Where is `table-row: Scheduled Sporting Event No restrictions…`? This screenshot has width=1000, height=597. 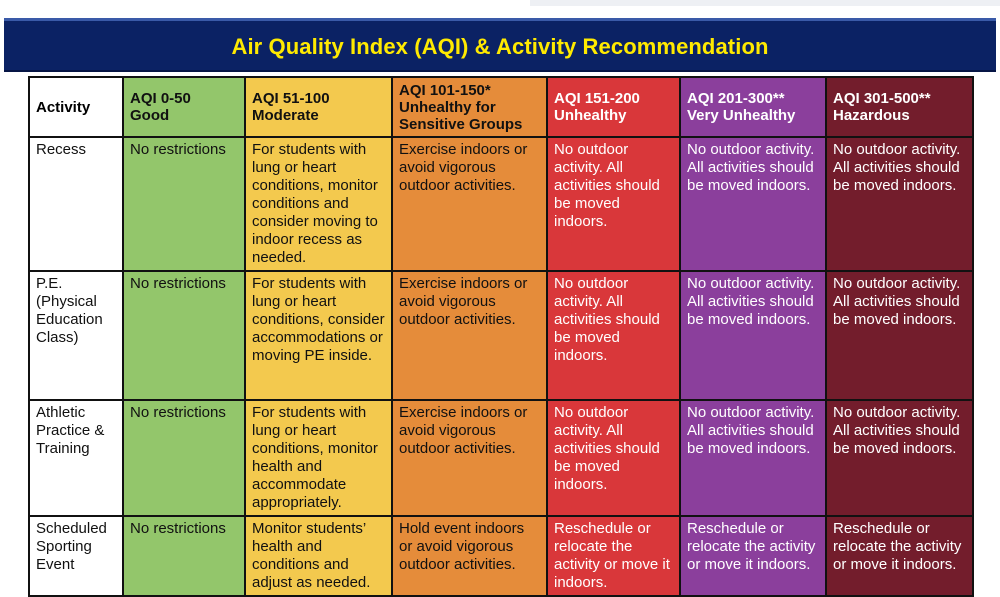
table-row: Scheduled Sporting Event No restrictions… is located at coordinates (501, 556).